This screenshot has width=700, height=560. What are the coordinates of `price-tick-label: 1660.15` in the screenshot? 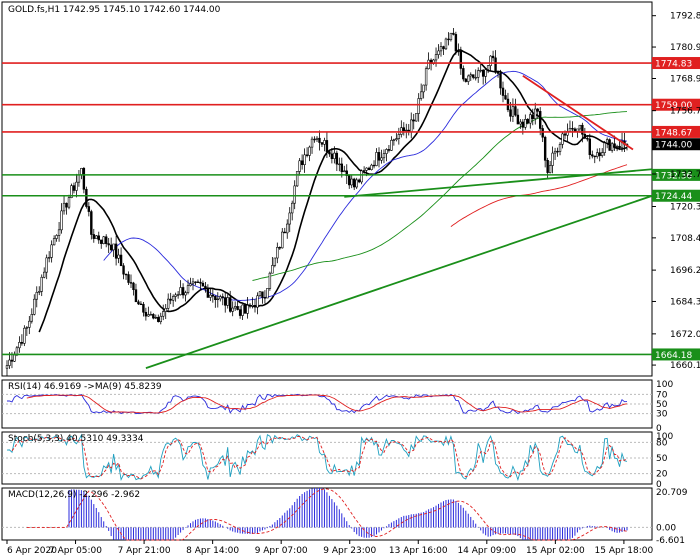 It's located at (685, 366).